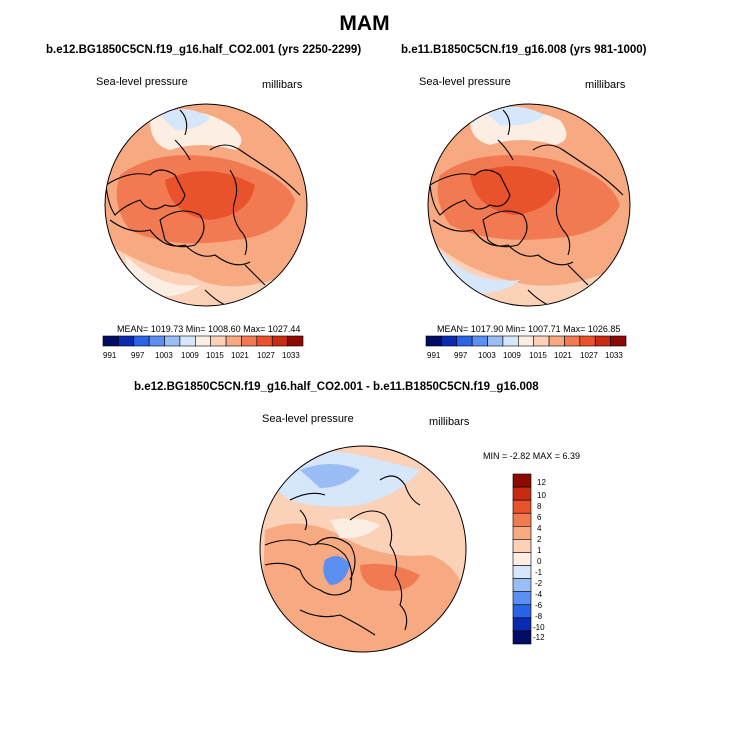 The width and height of the screenshot is (729, 729). I want to click on panel2-map, so click(529, 205).